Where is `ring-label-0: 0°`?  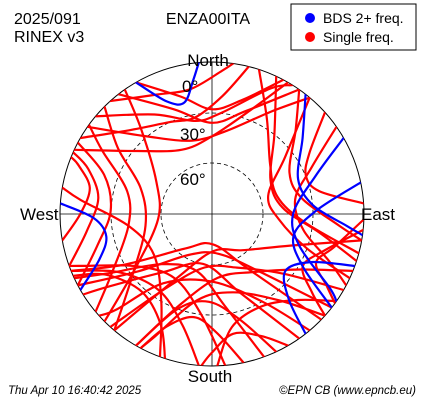
ring-label-0: 0° is located at coordinates (190, 86).